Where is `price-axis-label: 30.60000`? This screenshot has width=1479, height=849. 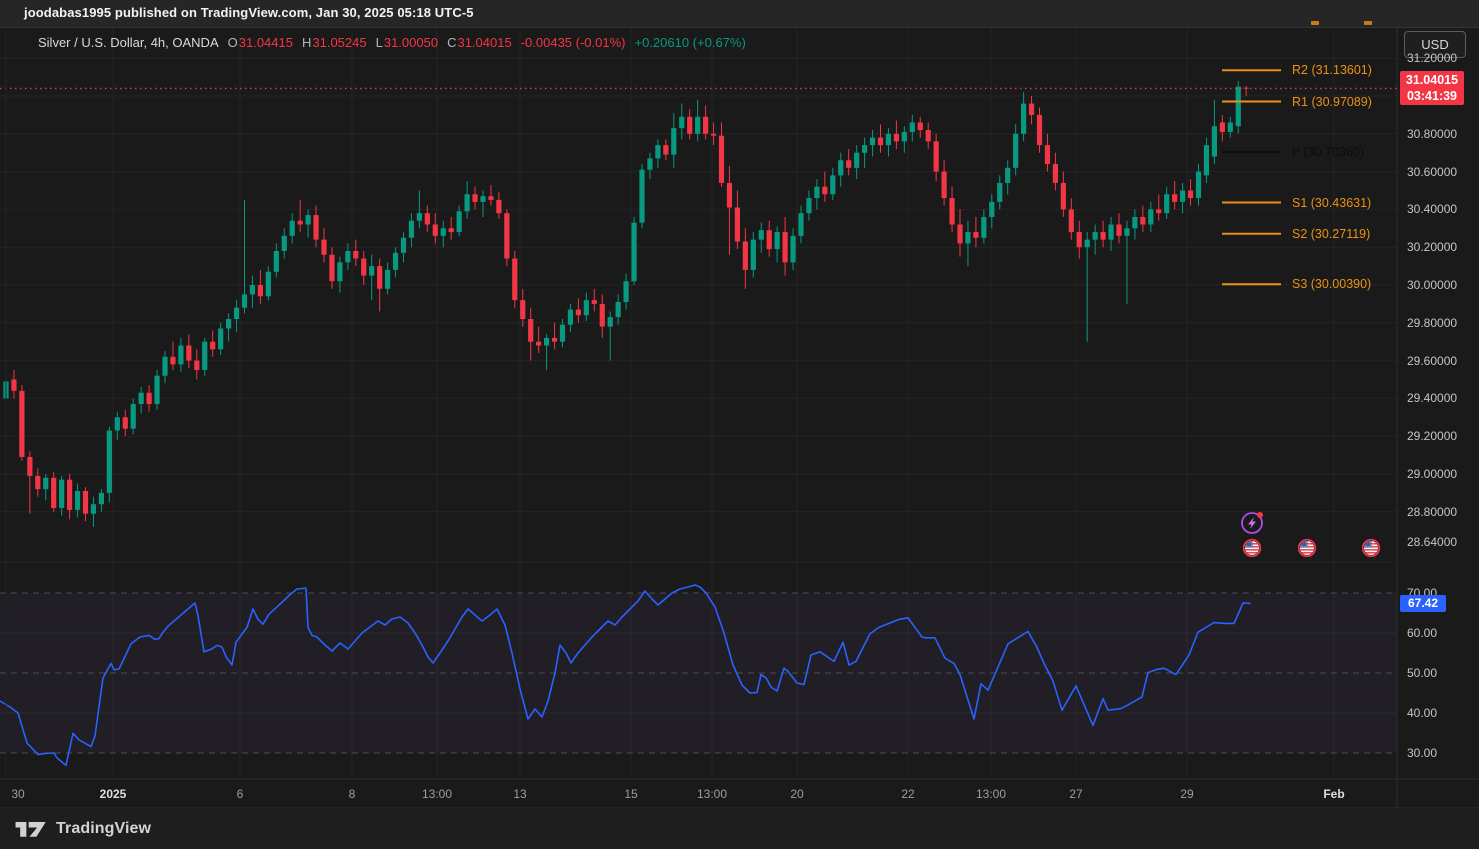
price-axis-label: 30.60000 is located at coordinates (1432, 171).